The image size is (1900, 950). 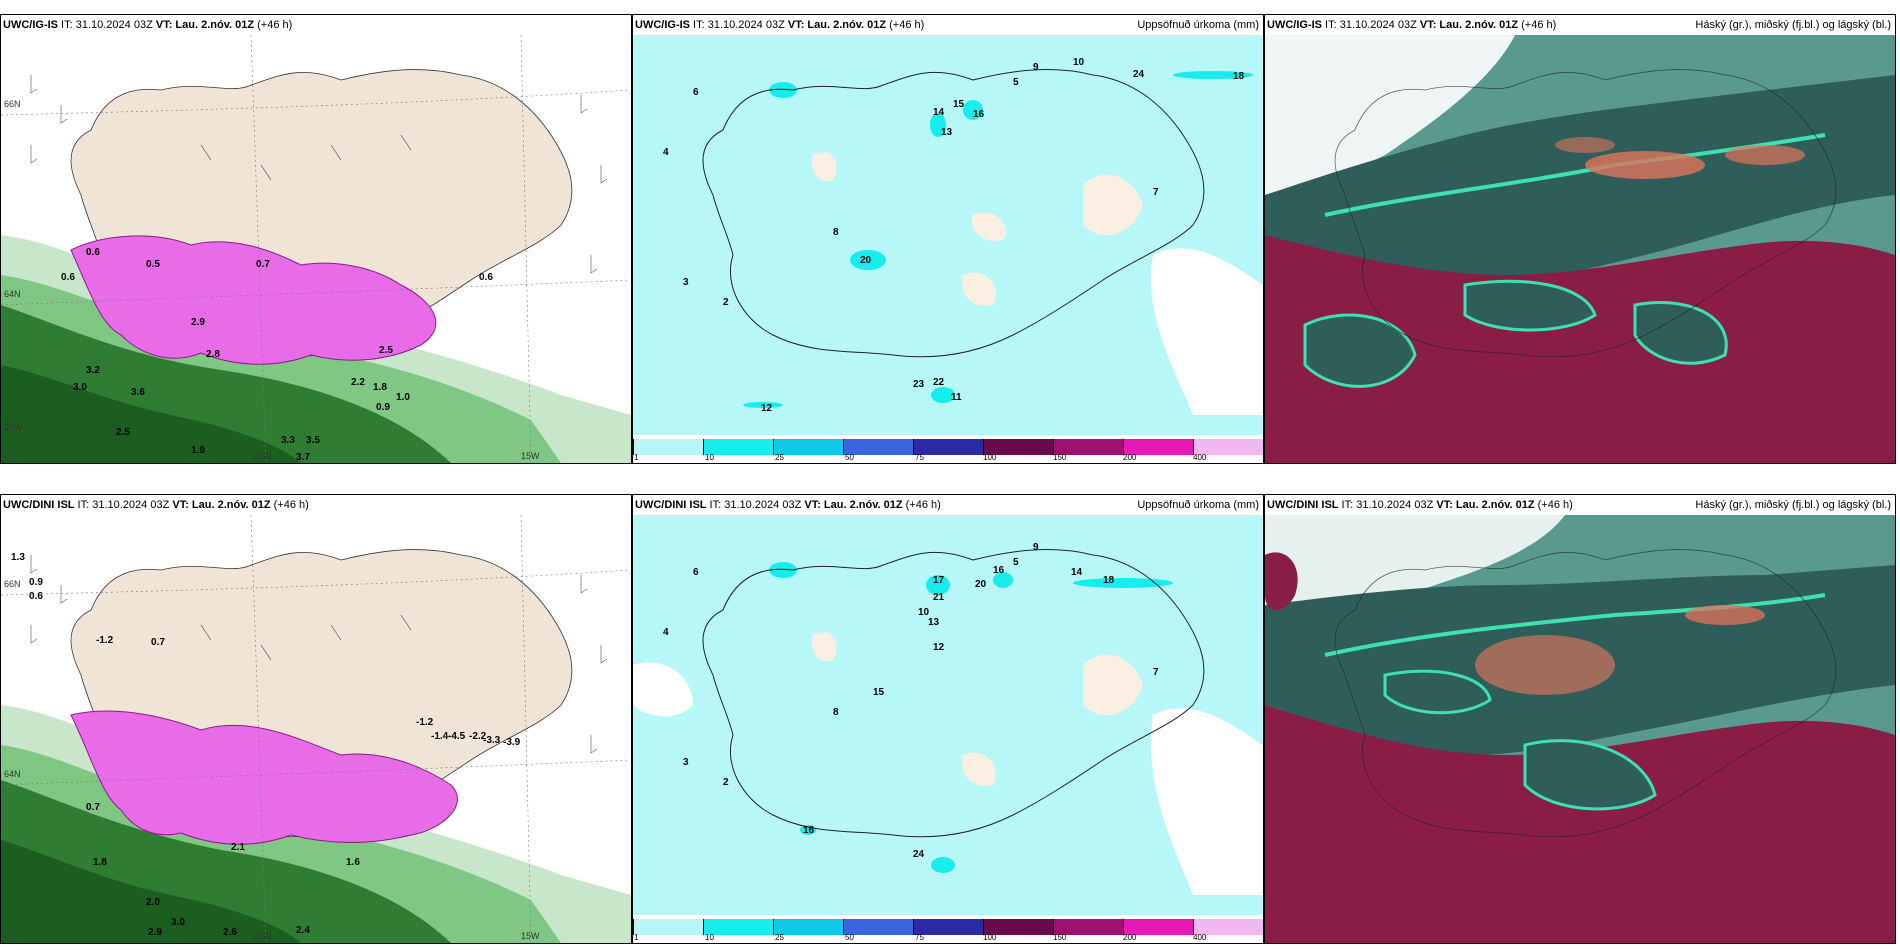 What do you see at coordinates (288, 440) in the screenshot?
I see `snow-value: 3.3` at bounding box center [288, 440].